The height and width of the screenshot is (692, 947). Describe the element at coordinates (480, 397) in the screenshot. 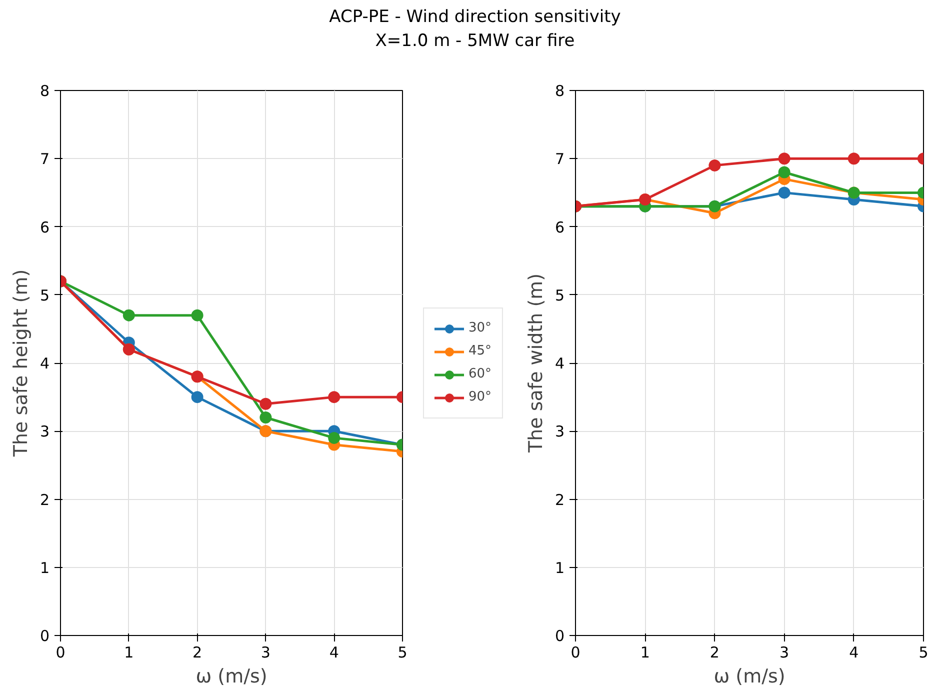

I see `legend-label: 90°` at that location.